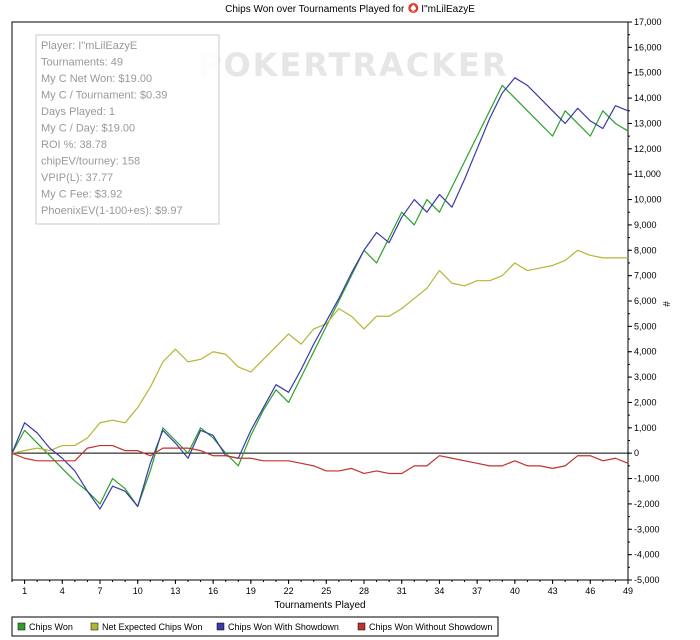  What do you see at coordinates (590, 591) in the screenshot?
I see `x-tick-label: 46` at bounding box center [590, 591].